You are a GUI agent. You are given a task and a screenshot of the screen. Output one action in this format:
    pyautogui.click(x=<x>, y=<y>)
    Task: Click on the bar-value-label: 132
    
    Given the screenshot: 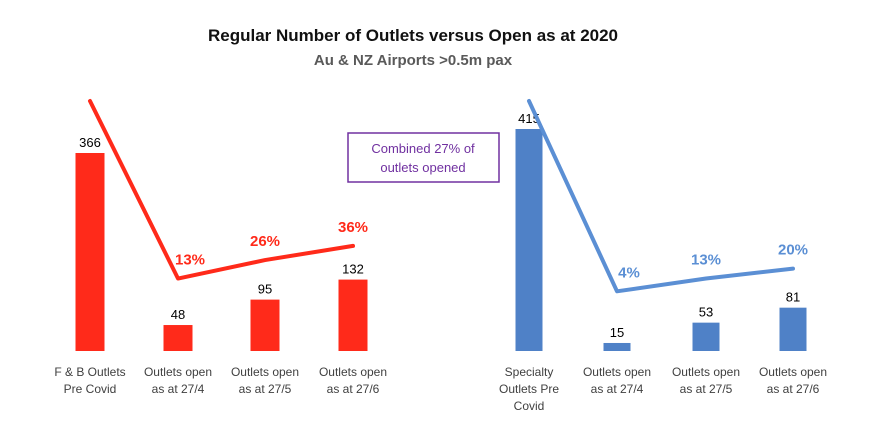 What is the action you would take?
    pyautogui.click(x=353, y=269)
    